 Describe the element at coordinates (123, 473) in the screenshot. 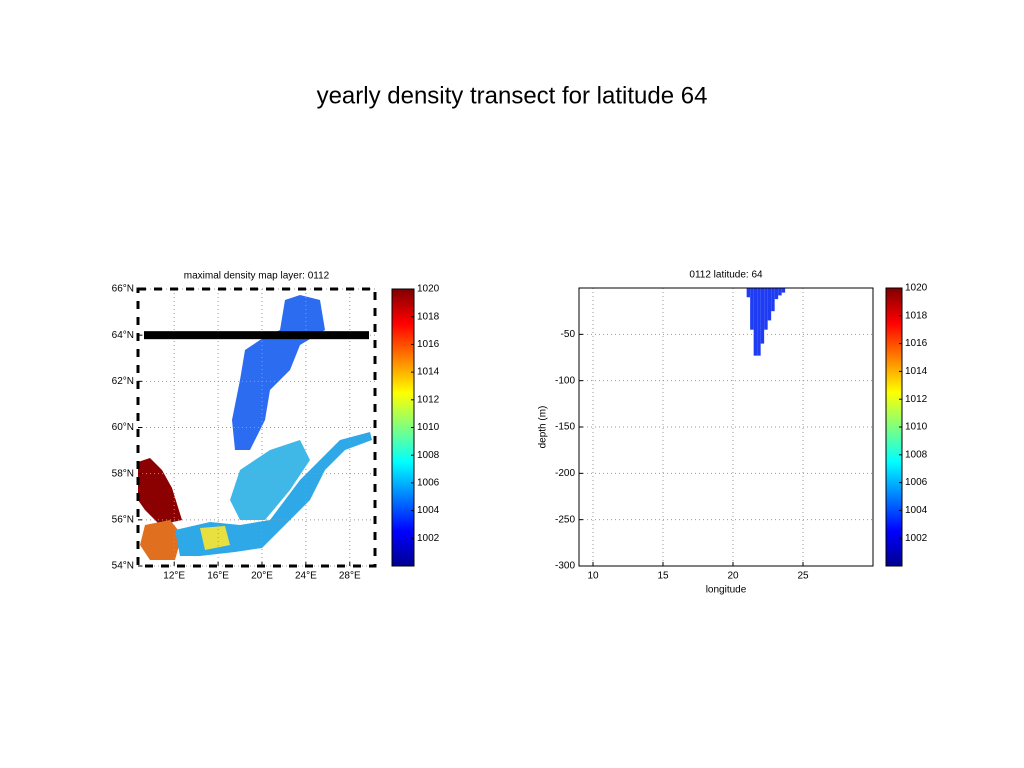

I see `y-tick-label: 58°N` at that location.